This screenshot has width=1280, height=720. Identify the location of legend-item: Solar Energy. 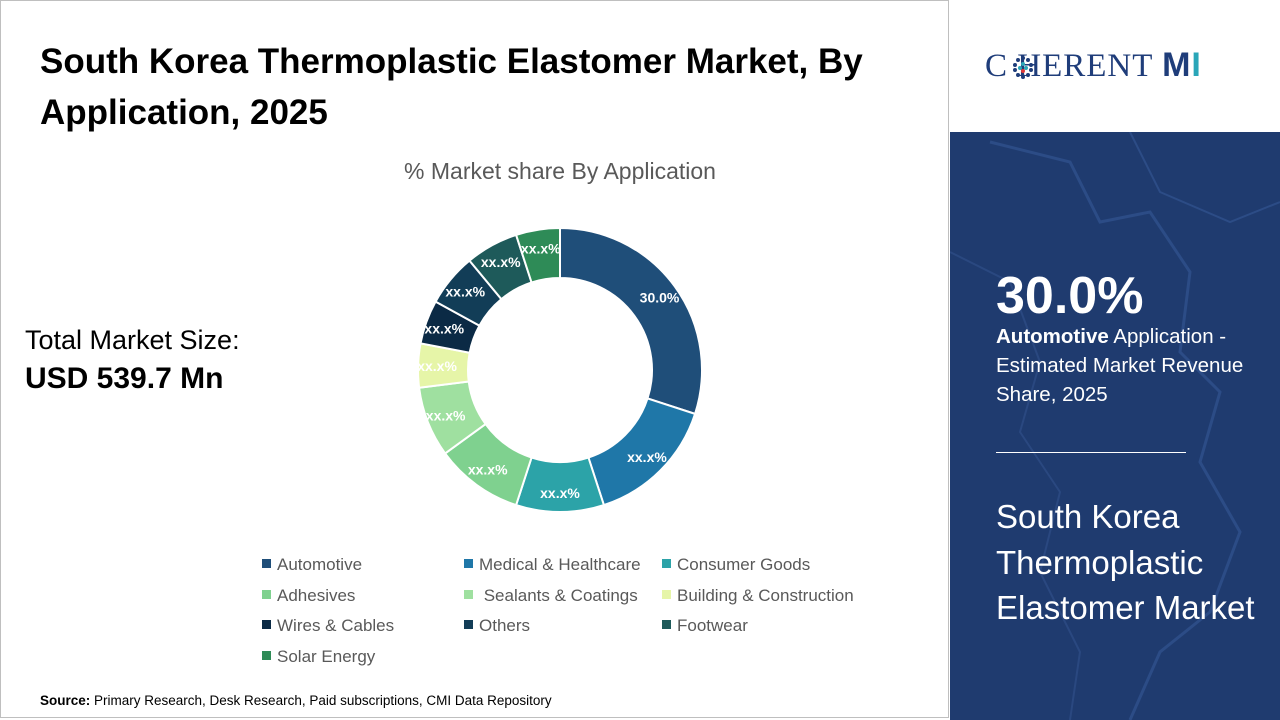
(318, 657).